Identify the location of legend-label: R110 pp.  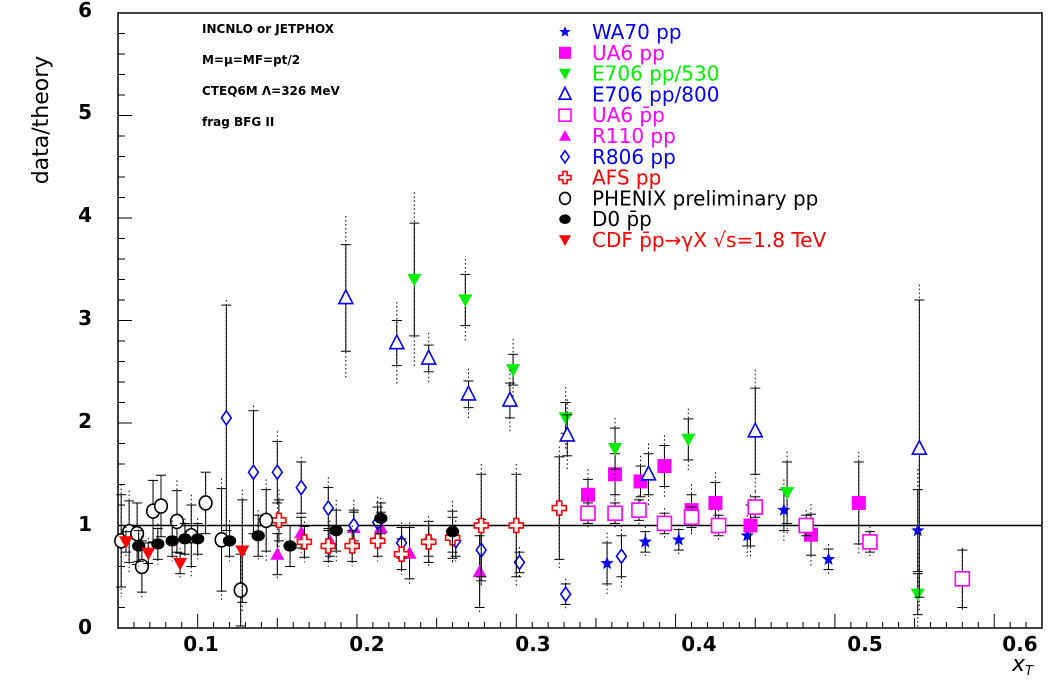
(634, 136).